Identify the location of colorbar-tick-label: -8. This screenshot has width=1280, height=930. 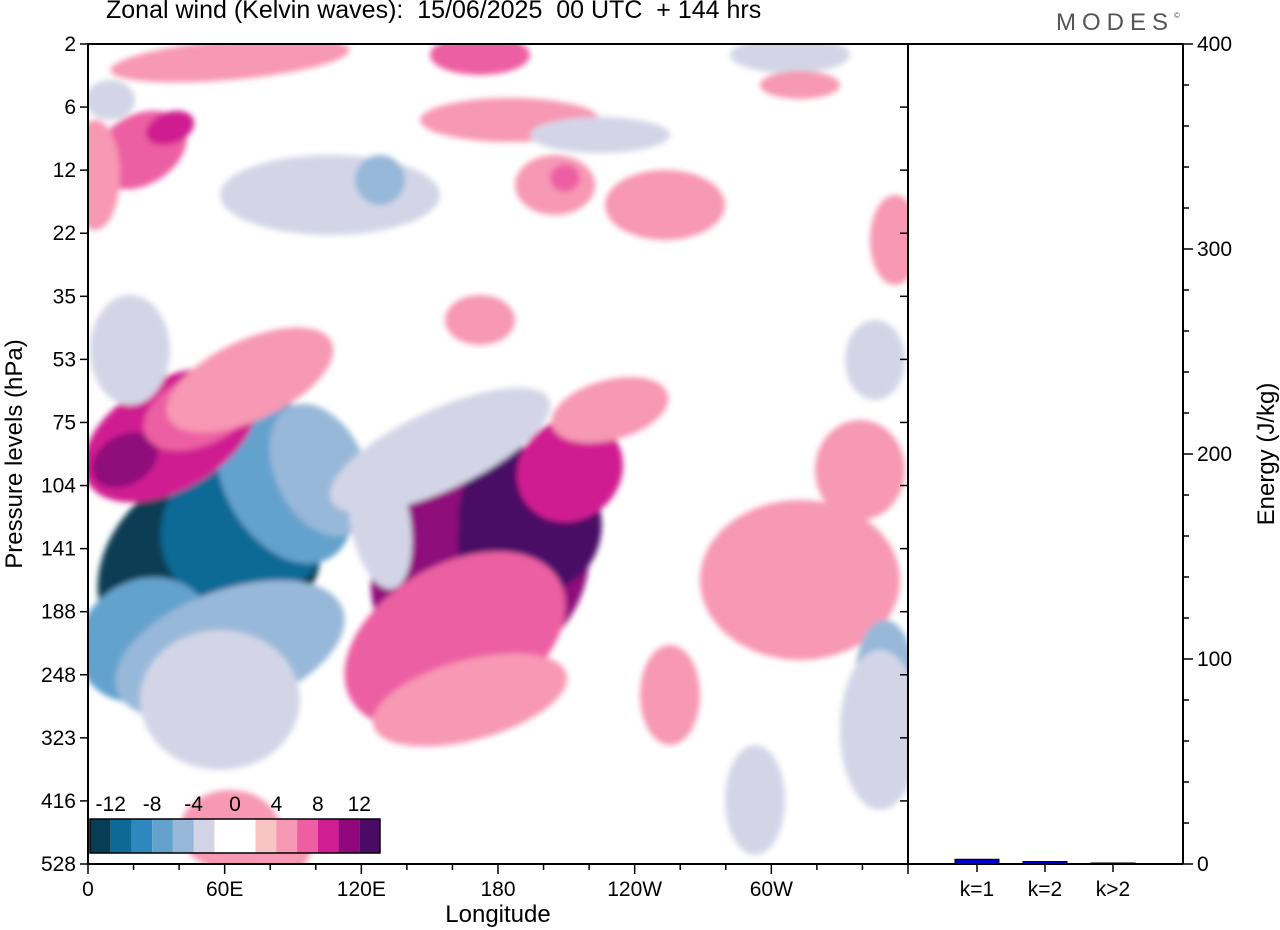
(152, 804).